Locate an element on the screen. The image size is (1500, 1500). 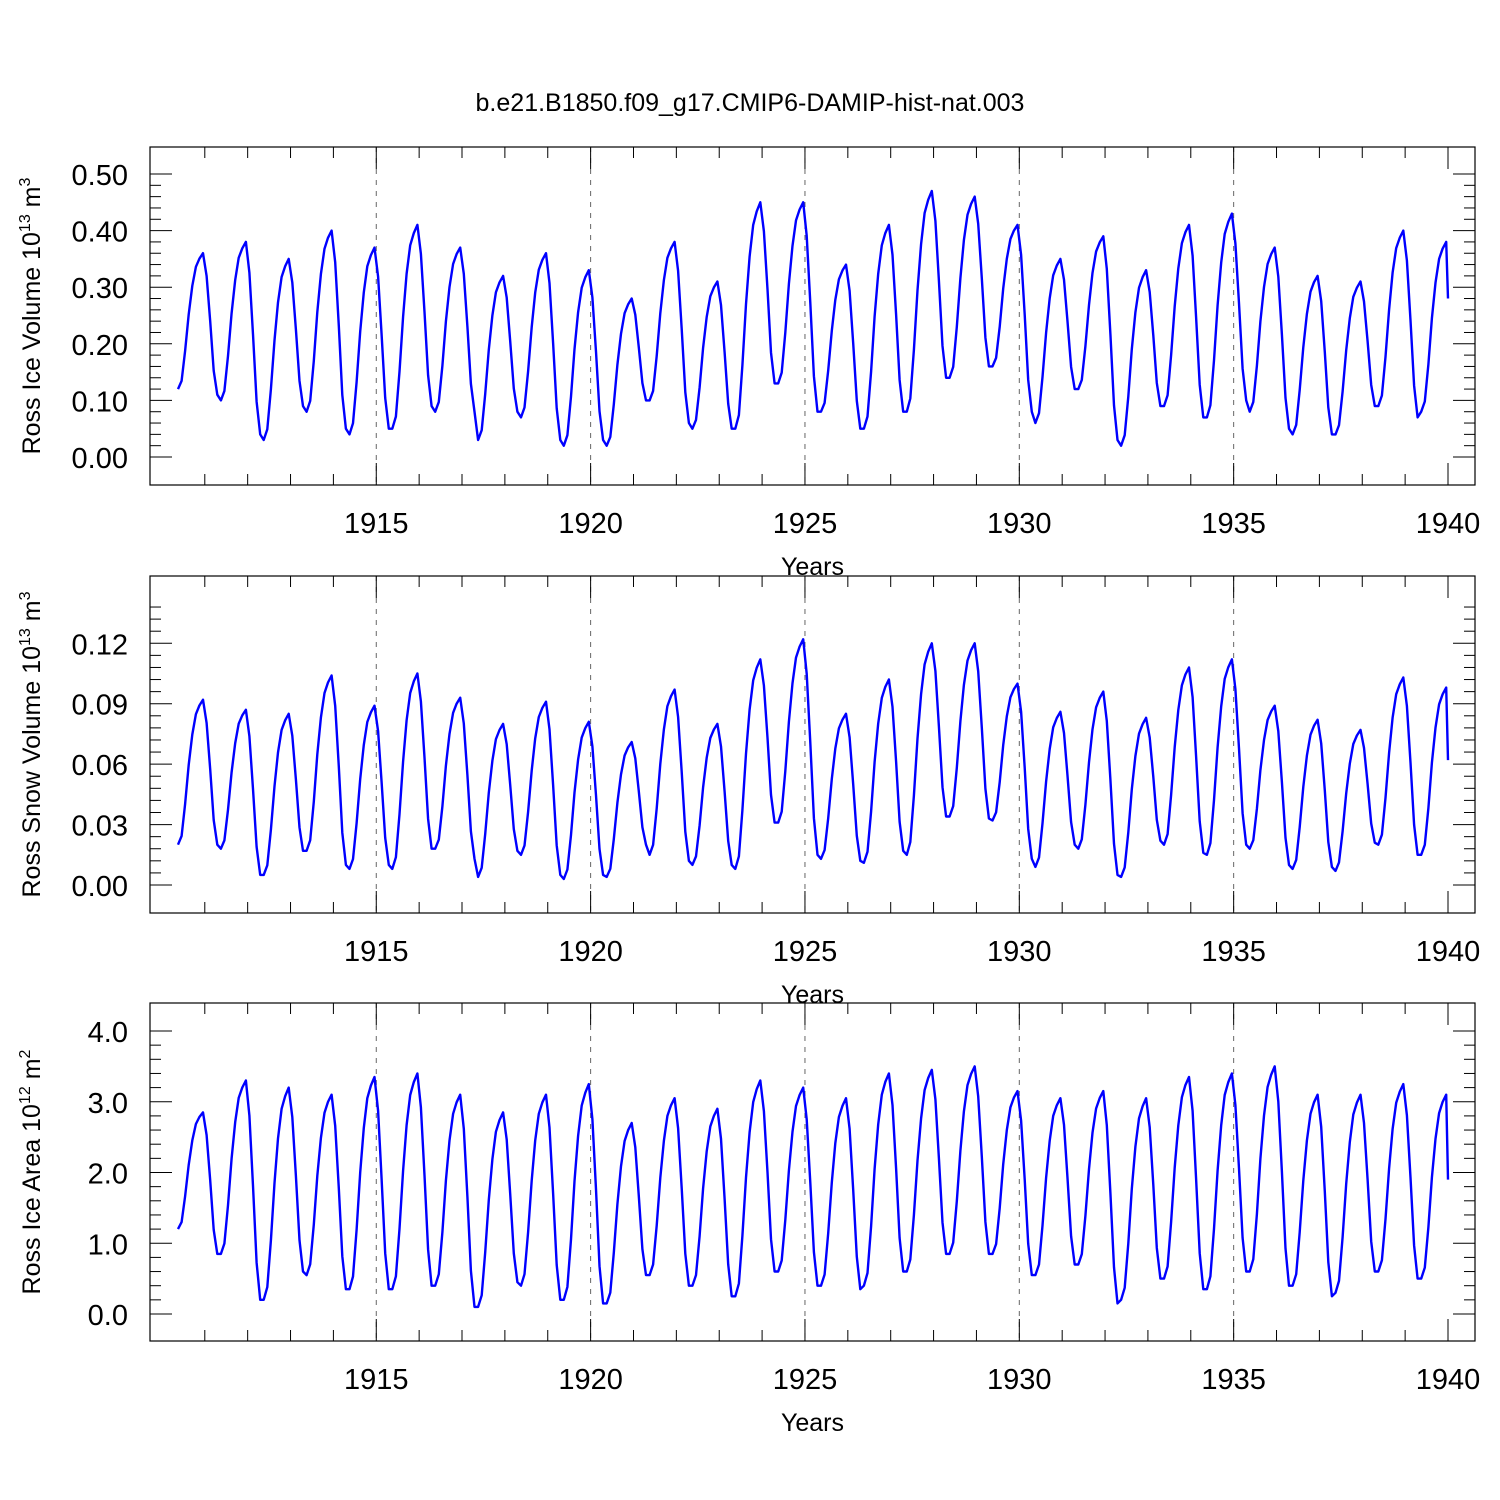
y-tick-label: 0.40 is located at coordinates (100, 233).